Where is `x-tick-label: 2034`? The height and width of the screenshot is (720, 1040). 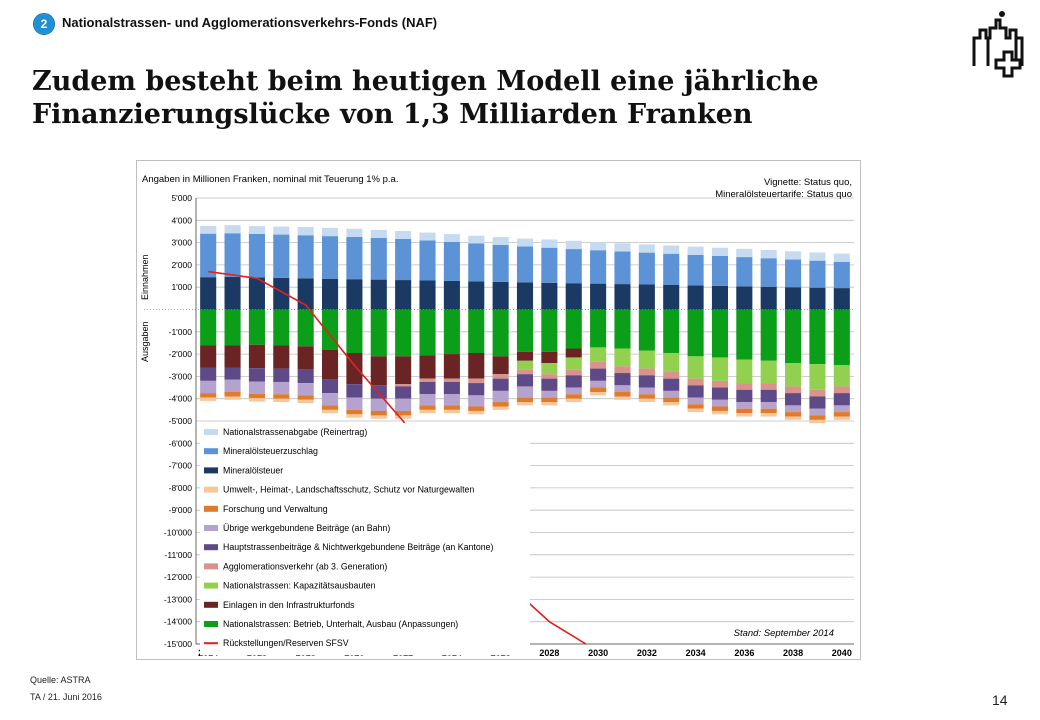
x-tick-label: 2034 is located at coordinates (696, 653).